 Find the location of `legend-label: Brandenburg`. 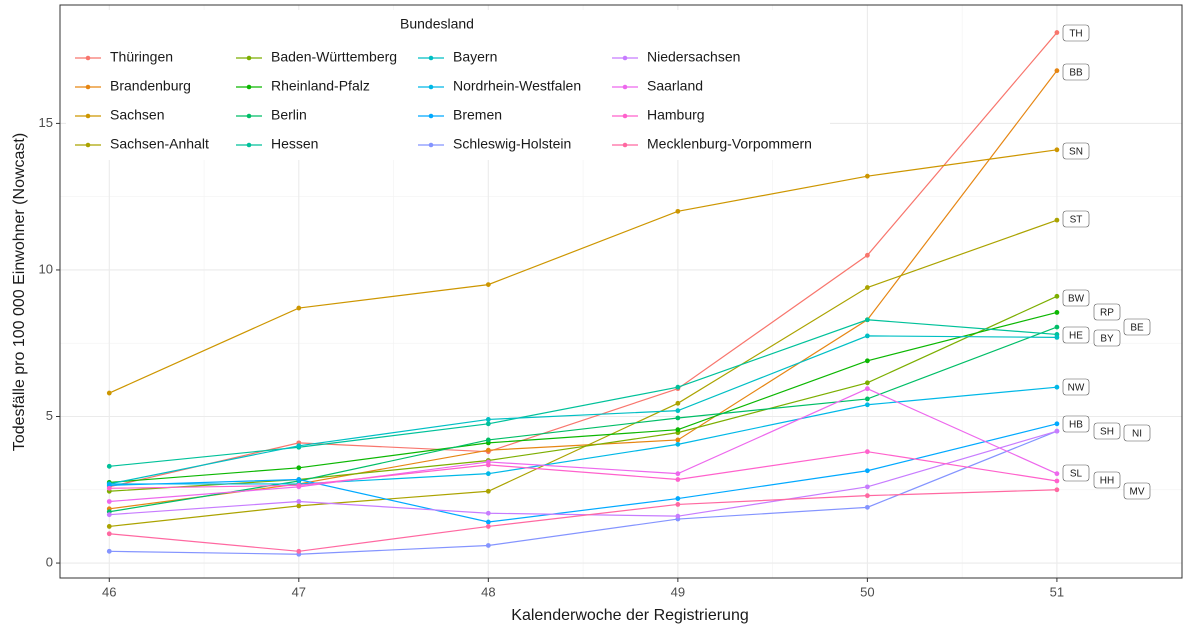

legend-label: Brandenburg is located at coordinates (150, 86).